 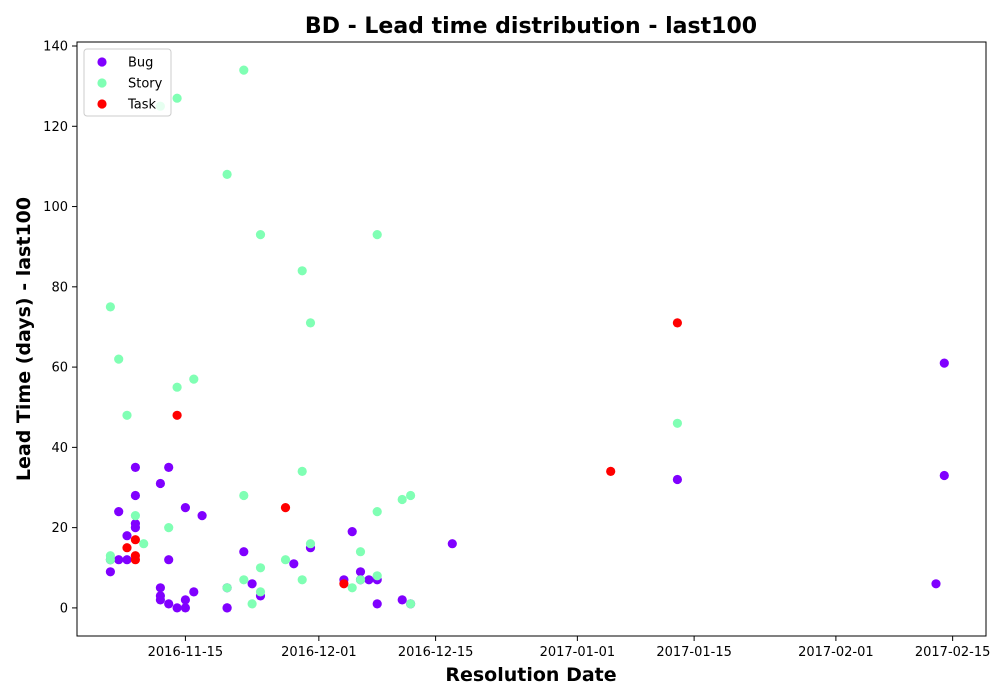 What do you see at coordinates (836, 652) in the screenshot?
I see `x-tick-label: 2017-02-01` at bounding box center [836, 652].